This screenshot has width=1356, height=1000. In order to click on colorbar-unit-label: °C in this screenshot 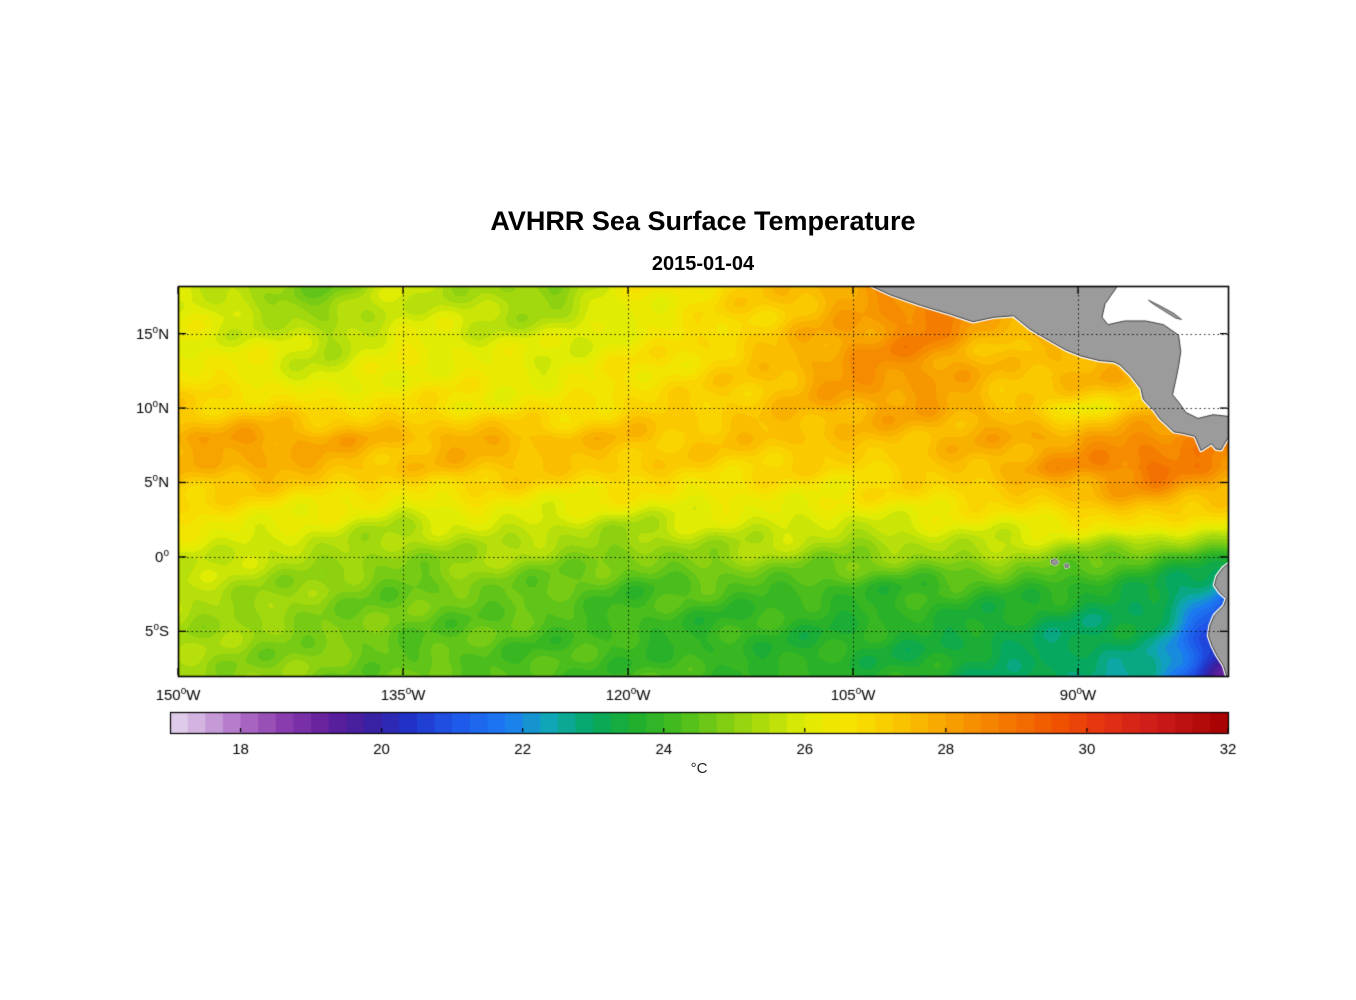, I will do `click(699, 768)`.